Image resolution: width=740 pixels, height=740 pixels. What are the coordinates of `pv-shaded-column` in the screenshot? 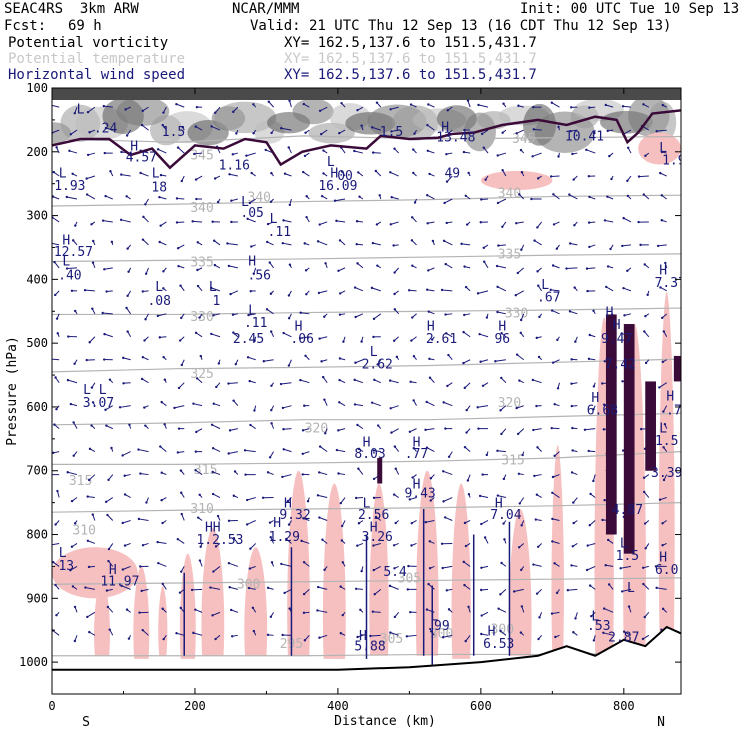 It's located at (666, 464).